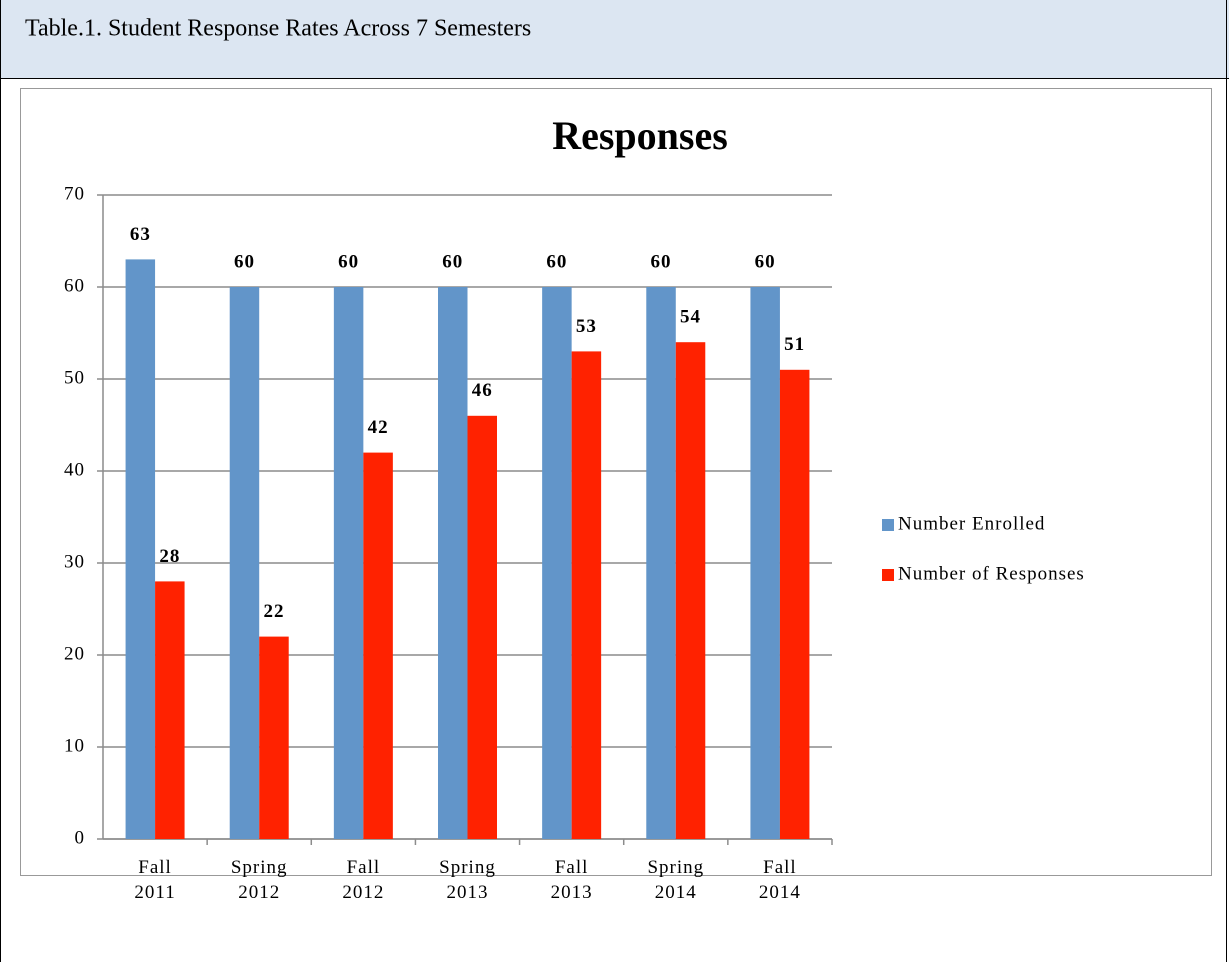  I want to click on data-label: 51, so click(794, 344).